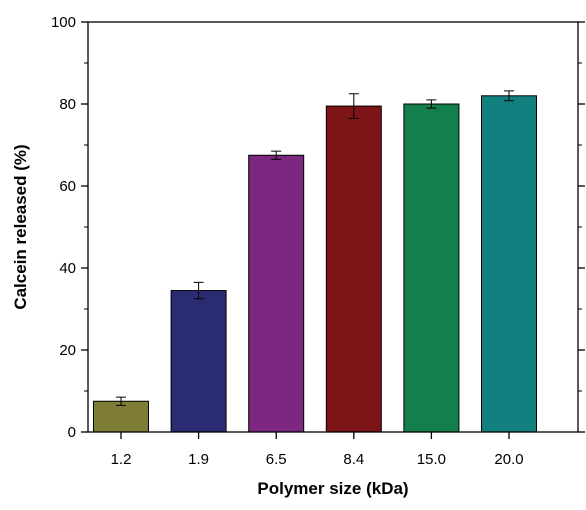 The image size is (586, 510). What do you see at coordinates (20, 226) in the screenshot?
I see `y-axis-title: Calcein released (%)` at bounding box center [20, 226].